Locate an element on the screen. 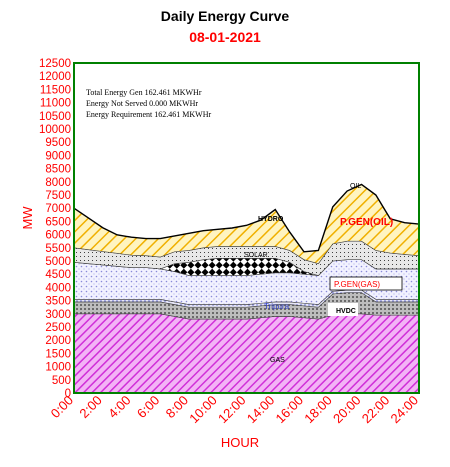 This screenshot has width=450, height=467. y-tick-label: 10000 is located at coordinates (55, 130).